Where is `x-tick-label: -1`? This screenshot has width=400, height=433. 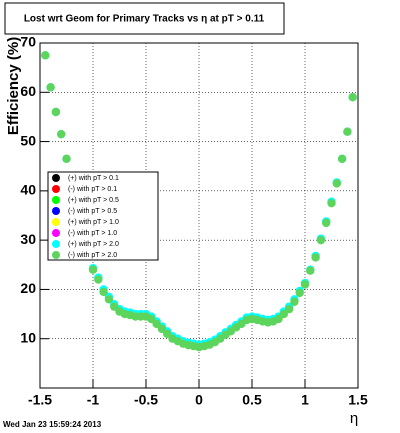
x-tick-label: -1 is located at coordinates (93, 400).